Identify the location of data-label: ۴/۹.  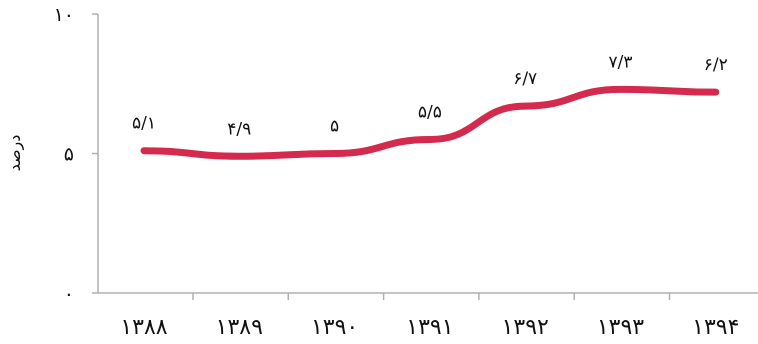
(239, 129).